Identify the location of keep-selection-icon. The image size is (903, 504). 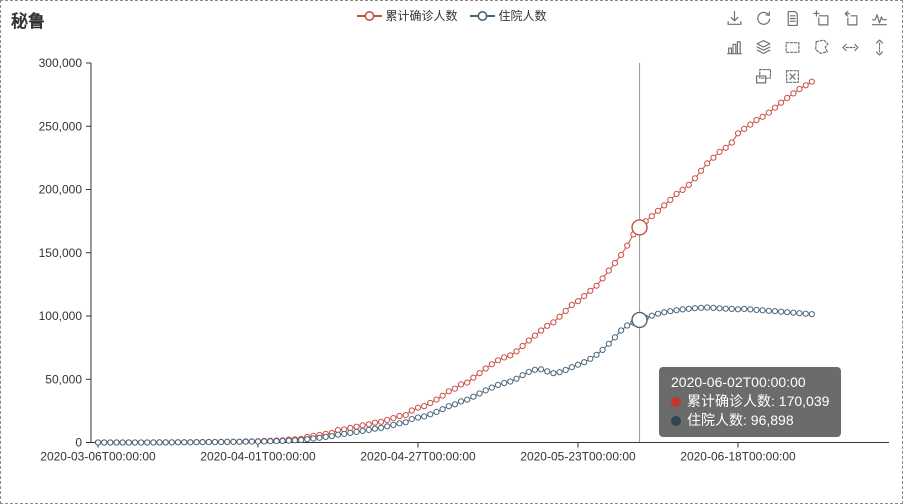
(763, 75).